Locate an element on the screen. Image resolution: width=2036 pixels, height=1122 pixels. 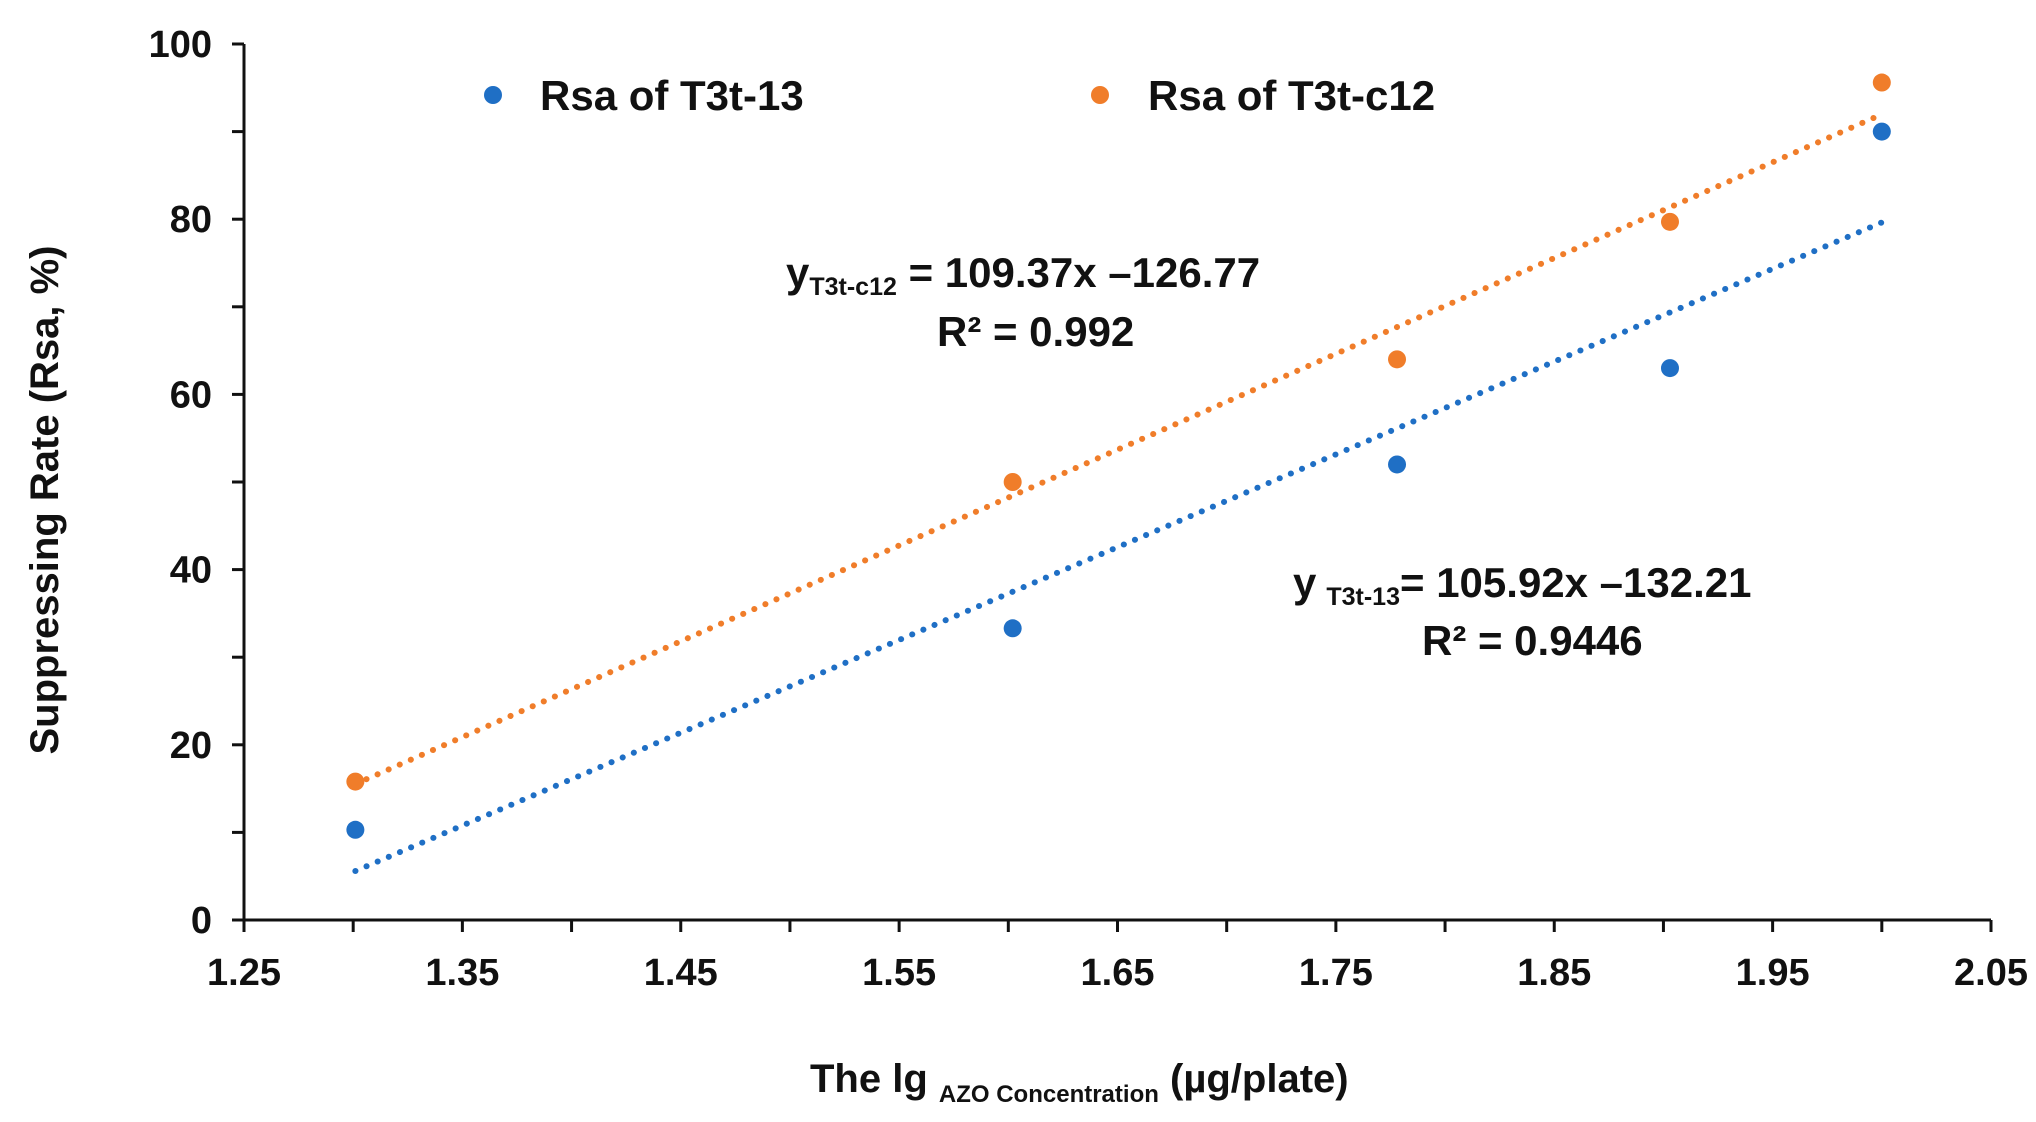
x-tick-label: 1.35 is located at coordinates (462, 973).